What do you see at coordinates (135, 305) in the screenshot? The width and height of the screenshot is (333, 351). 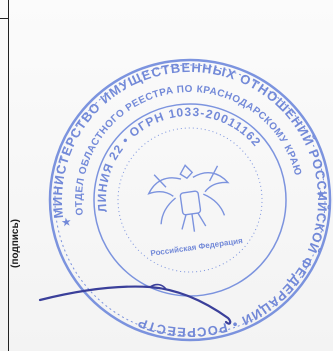 I see `handwritten-signature` at bounding box center [135, 305].